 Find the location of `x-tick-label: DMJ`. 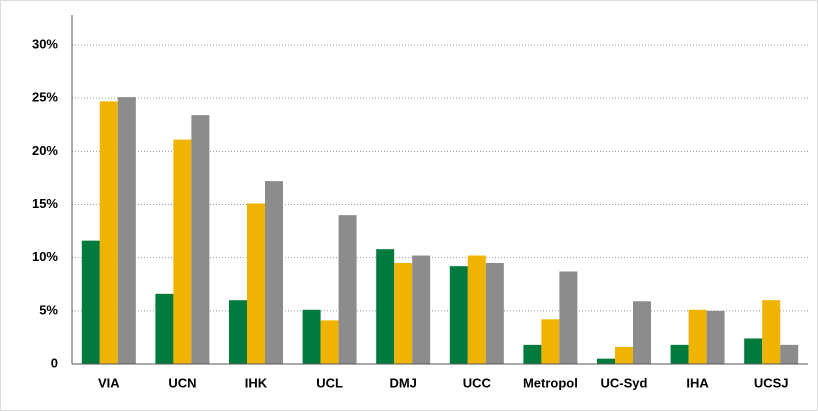

x-tick-label: DMJ is located at coordinates (402, 382).